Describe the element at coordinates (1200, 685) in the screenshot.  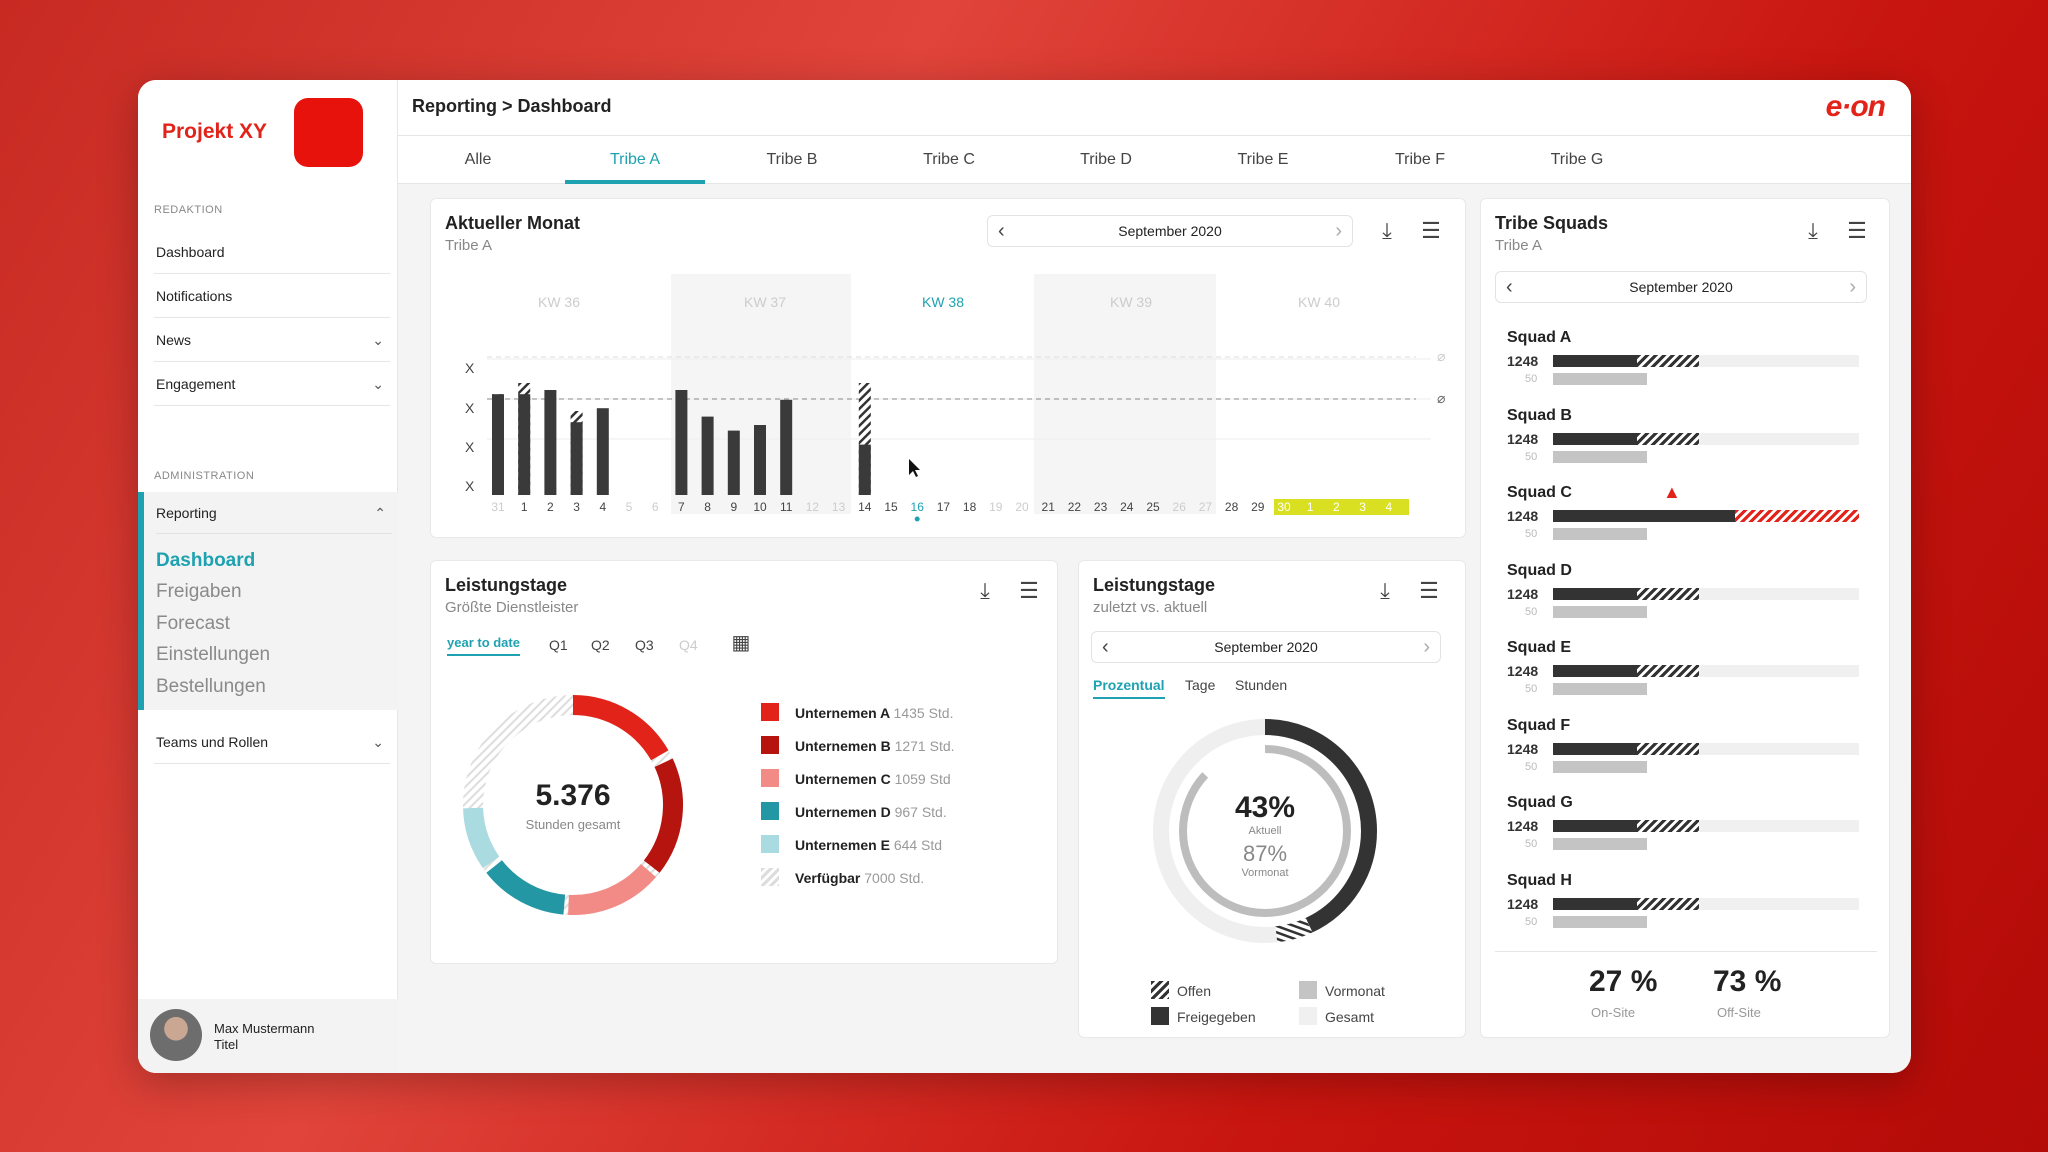
I see `tab-tage: Tage` at that location.